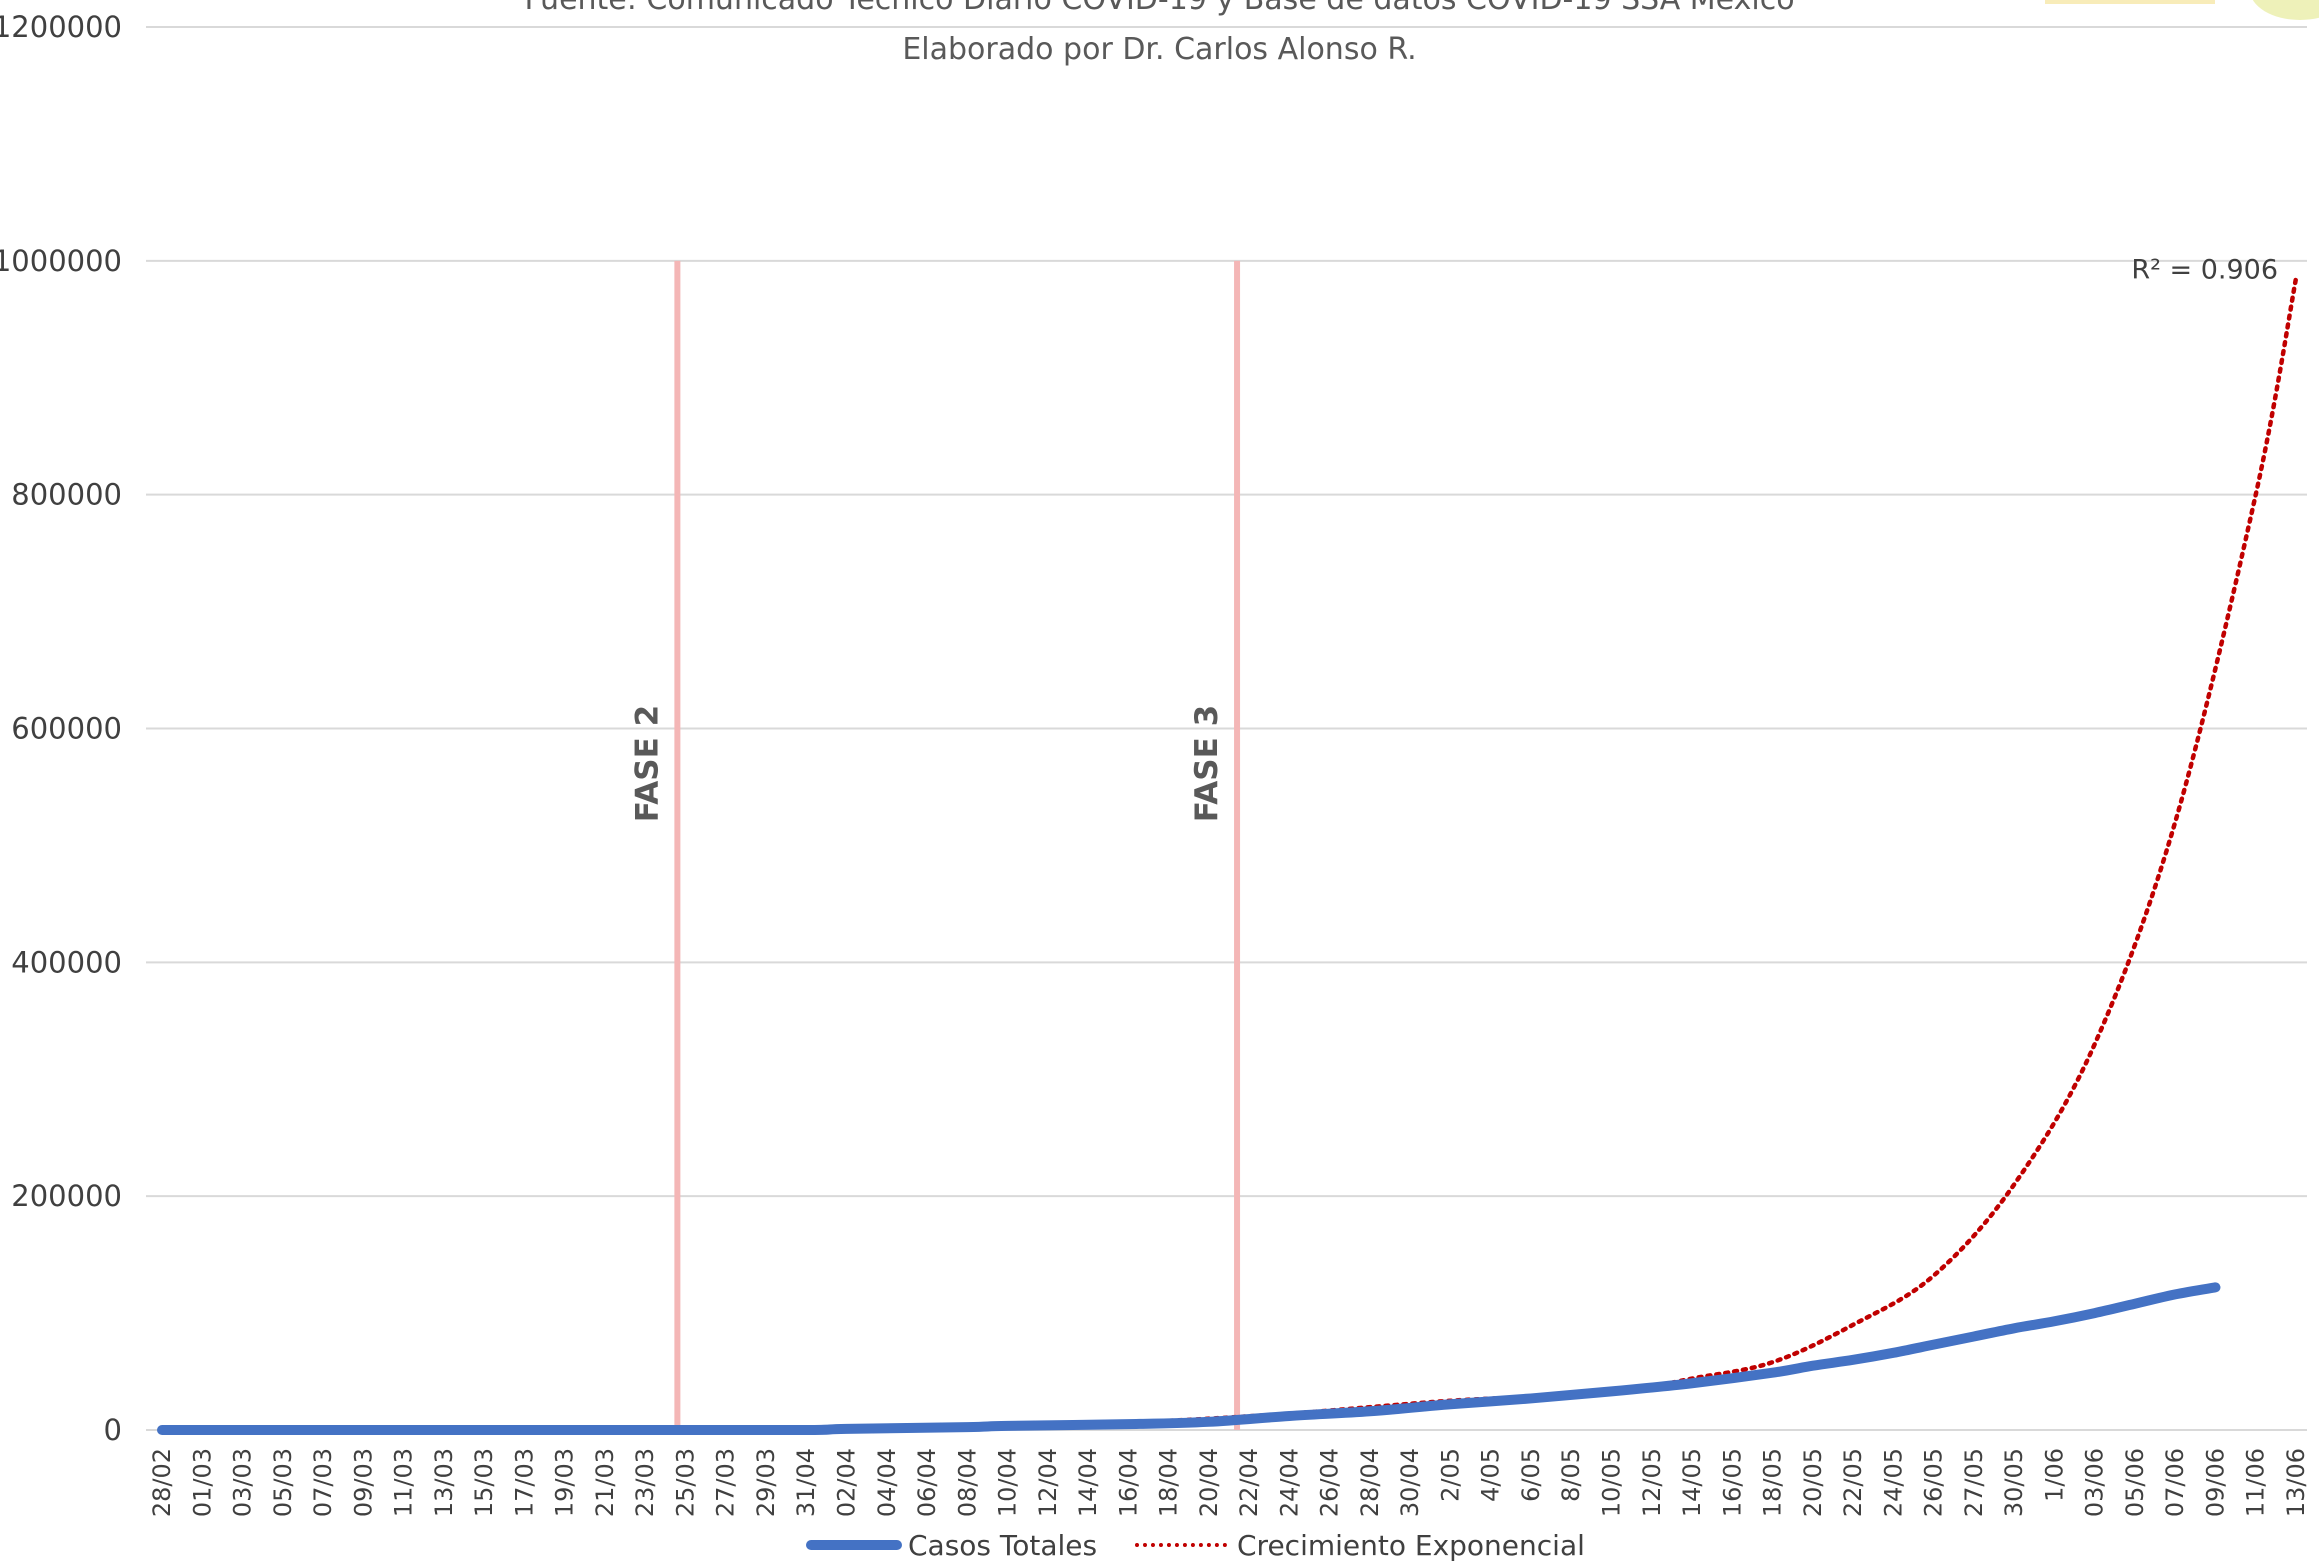 This screenshot has width=2319, height=1563. I want to click on x-tick-label: 07/06, so click(2175, 1482).